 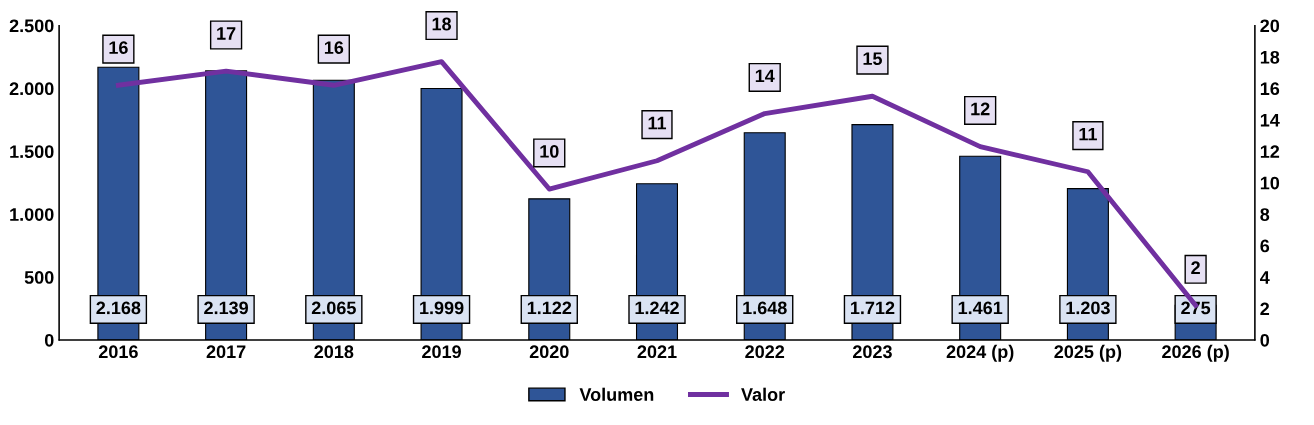 I want to click on x-tick-label: 2026 (p), so click(x=1195, y=353).